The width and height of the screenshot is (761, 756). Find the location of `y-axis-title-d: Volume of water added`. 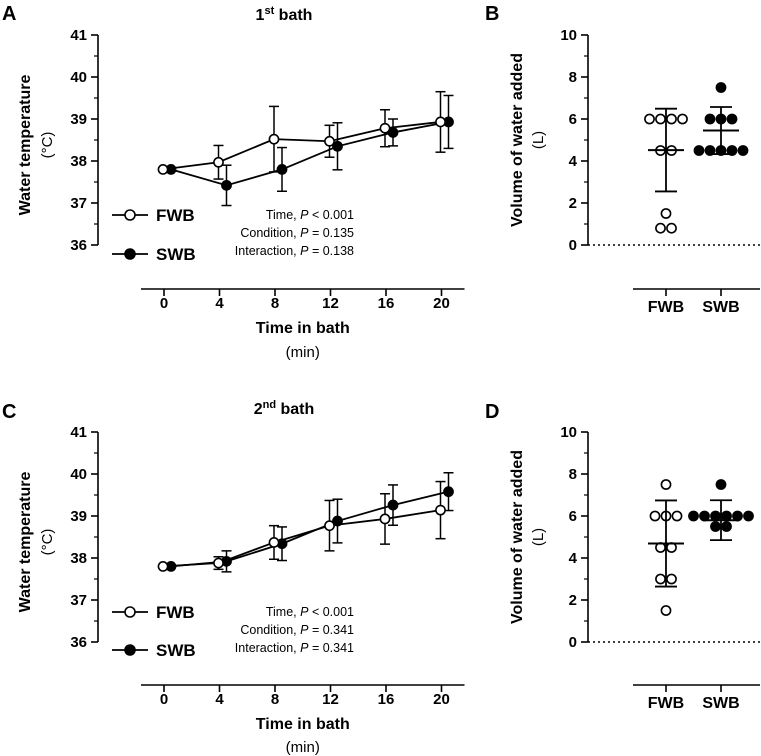

y-axis-title-d: Volume of water added is located at coordinates (517, 537).